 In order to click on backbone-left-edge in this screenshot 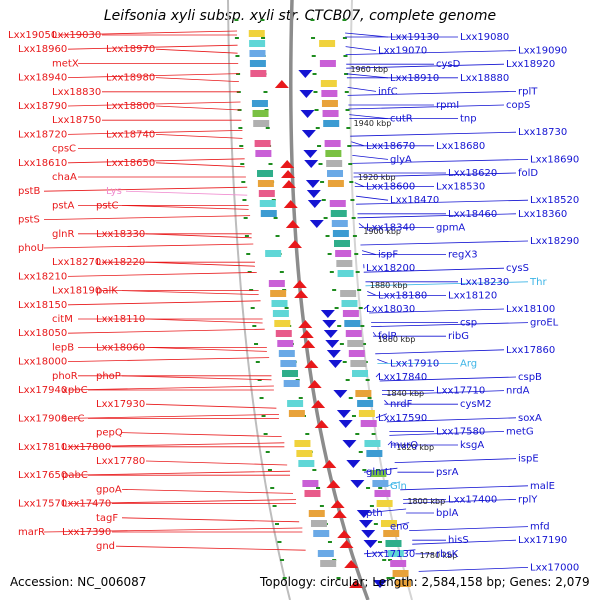, I will do `click(259, 300)`.